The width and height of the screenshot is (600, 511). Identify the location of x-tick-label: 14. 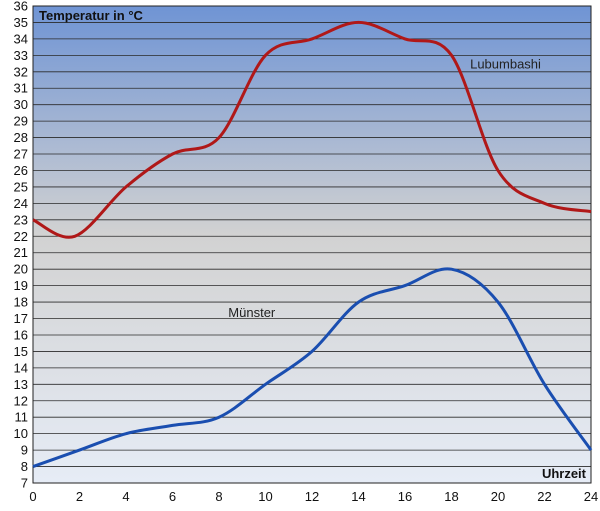
(358, 496).